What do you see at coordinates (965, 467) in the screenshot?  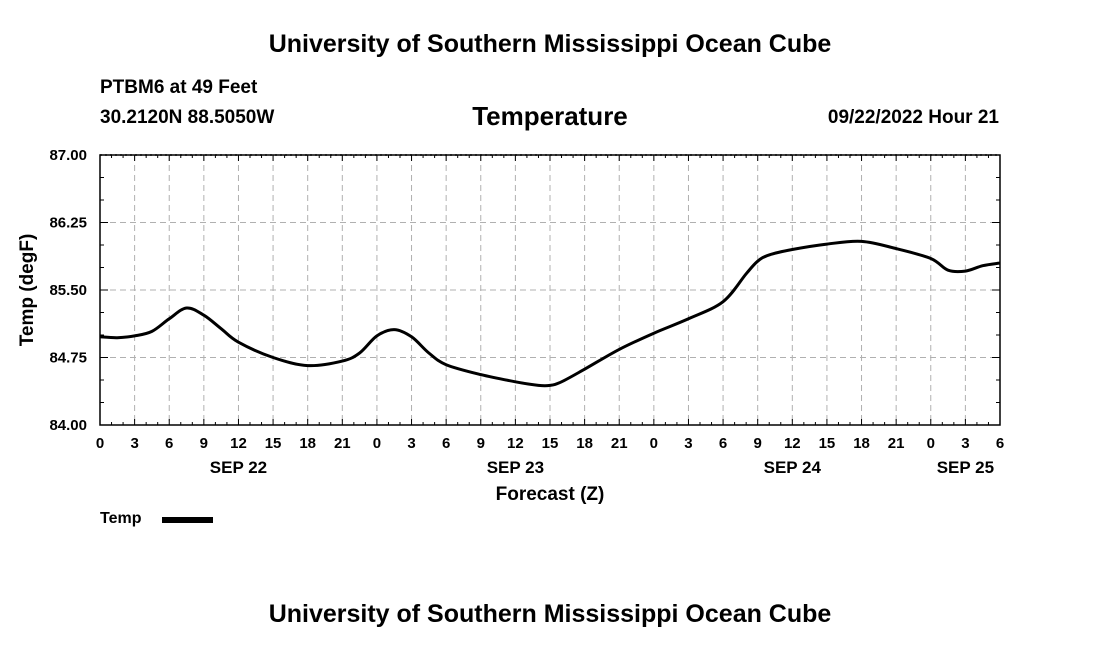 I see `x-date-label: SEP 25` at bounding box center [965, 467].